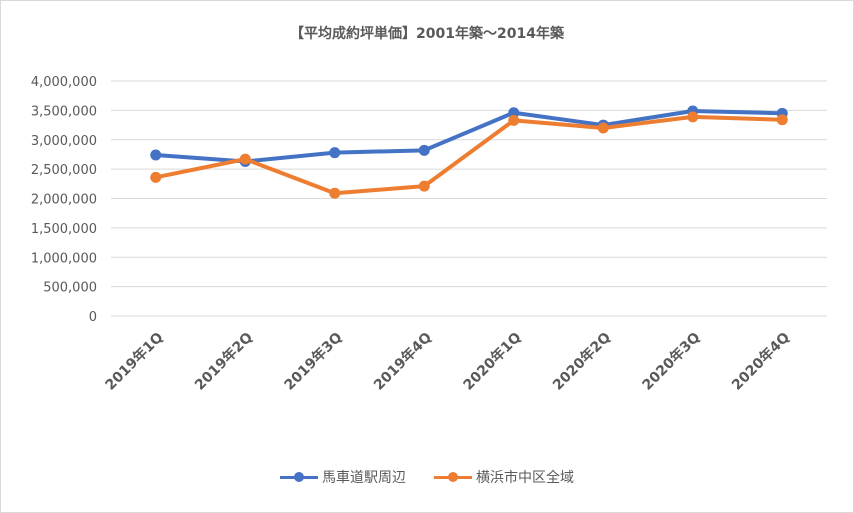 This screenshot has height=513, width=854. I want to click on chart-title: 【平均成約坪単価】2001年築～2014年築, so click(427, 34).